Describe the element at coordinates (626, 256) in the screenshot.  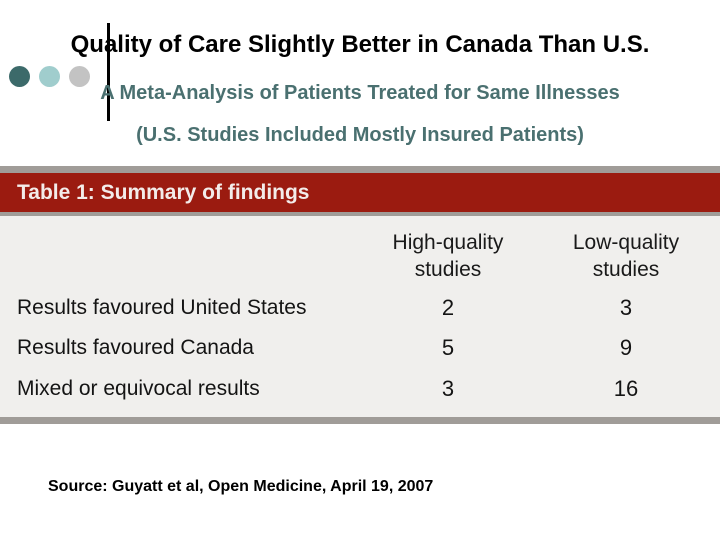
I see `column-header-low-quality: Low-quality studies` at that location.